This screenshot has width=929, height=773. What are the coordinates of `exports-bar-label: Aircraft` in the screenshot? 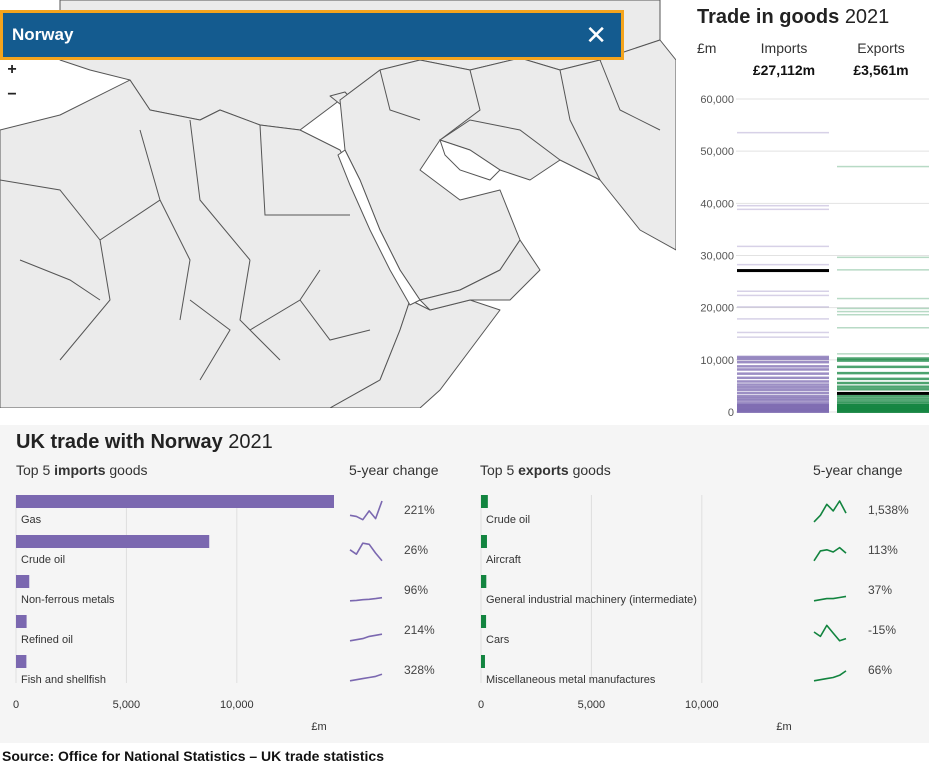 It's located at (503, 560).